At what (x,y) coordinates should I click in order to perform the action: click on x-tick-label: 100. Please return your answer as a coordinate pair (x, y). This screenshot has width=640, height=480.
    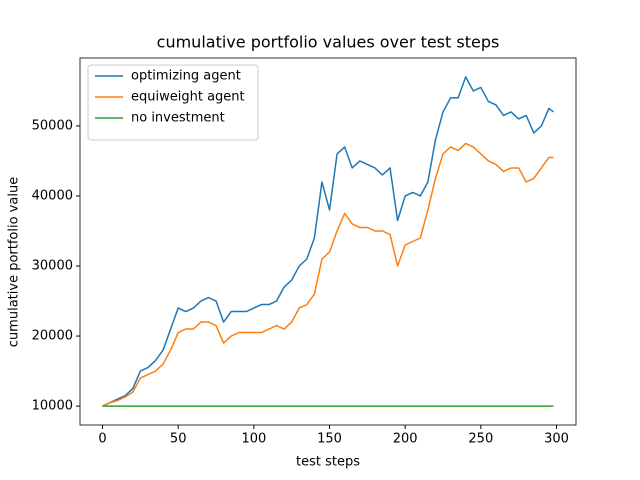
    Looking at the image, I should click on (253, 439).